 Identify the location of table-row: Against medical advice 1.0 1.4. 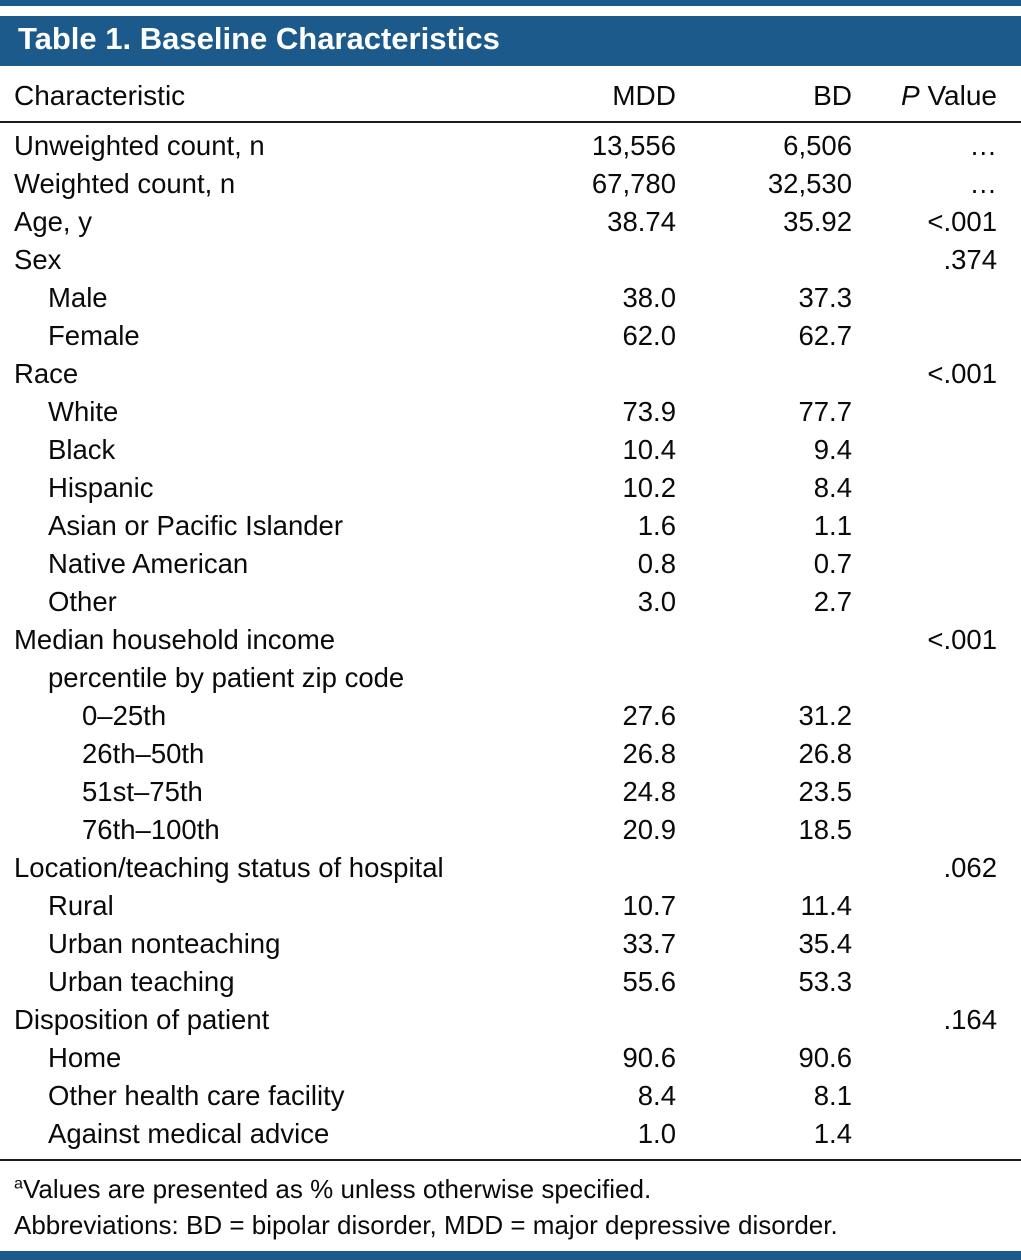
(510, 1134).